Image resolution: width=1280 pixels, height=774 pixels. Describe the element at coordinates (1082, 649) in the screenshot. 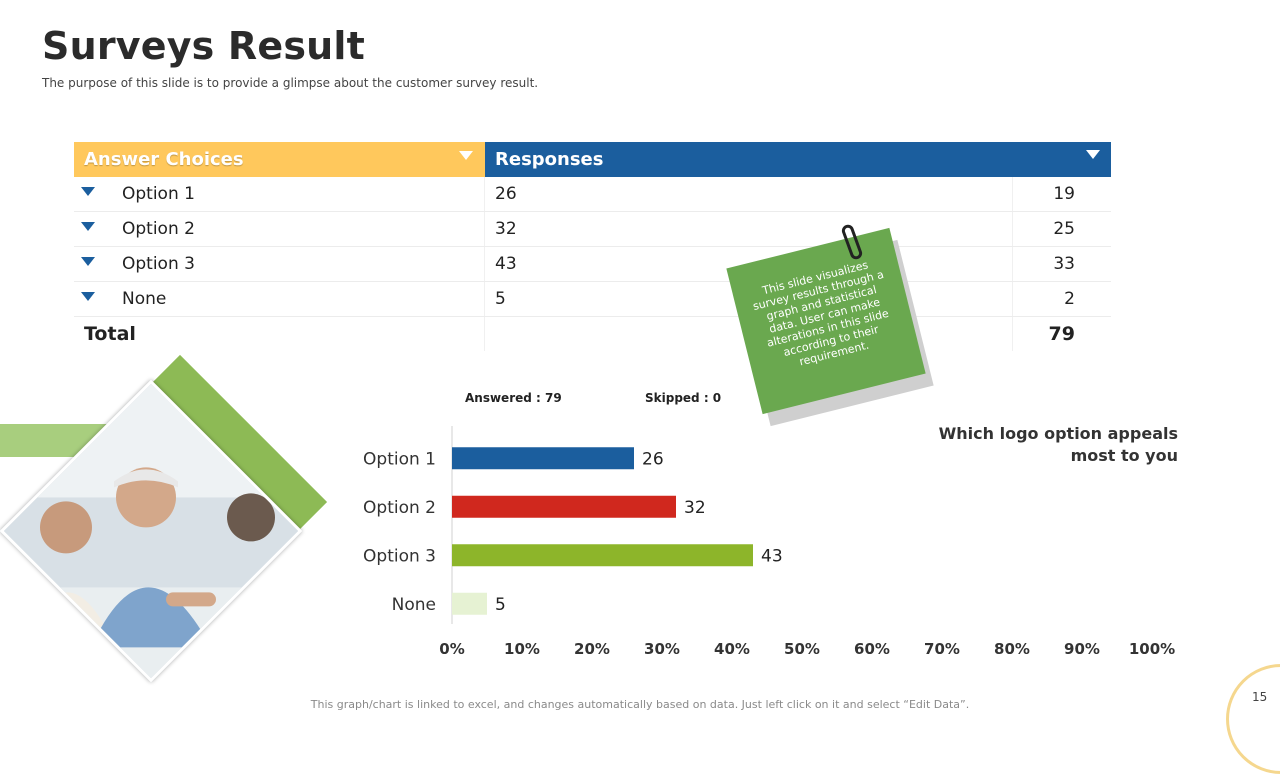

I see `x-tick-label: 90%` at that location.